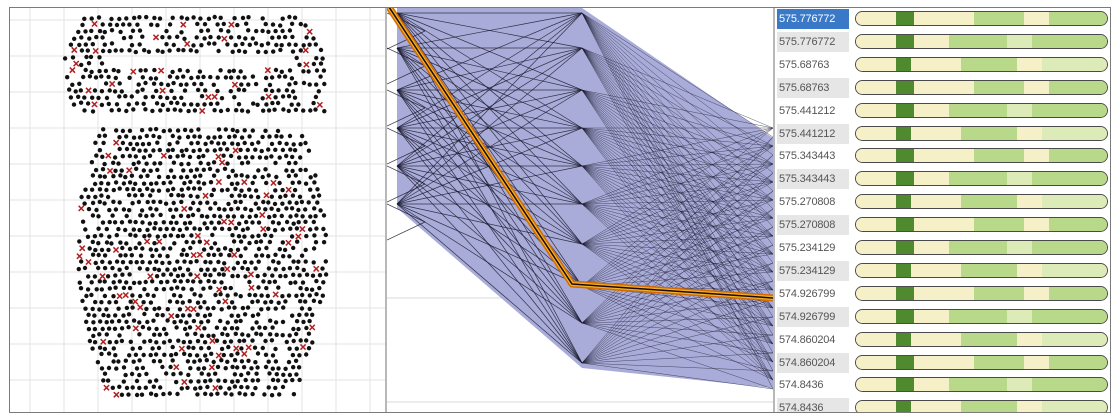  Describe the element at coordinates (774, 210) in the screenshot. I see `panel-divider-right` at that location.